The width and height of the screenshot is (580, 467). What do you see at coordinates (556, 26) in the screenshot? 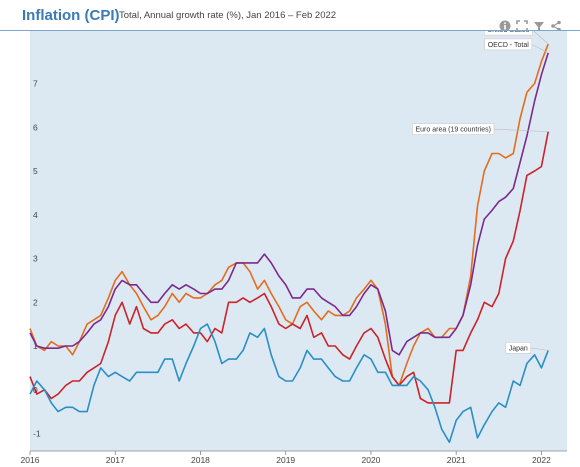
I see `share-icon` at bounding box center [556, 26].